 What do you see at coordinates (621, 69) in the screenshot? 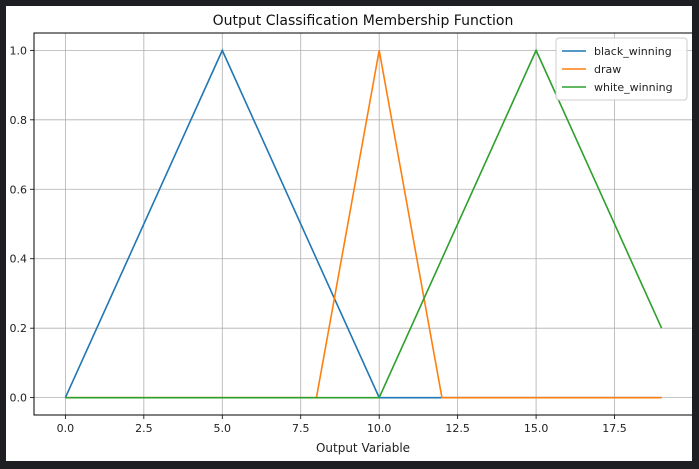
I see `legend-box` at bounding box center [621, 69].